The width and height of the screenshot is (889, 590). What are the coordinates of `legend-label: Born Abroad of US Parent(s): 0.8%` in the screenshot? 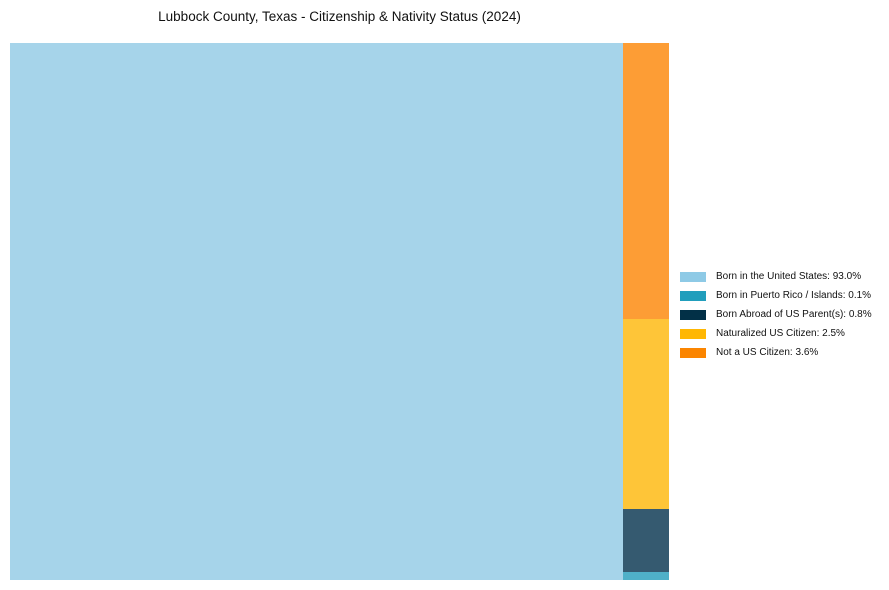 It's located at (794, 314).